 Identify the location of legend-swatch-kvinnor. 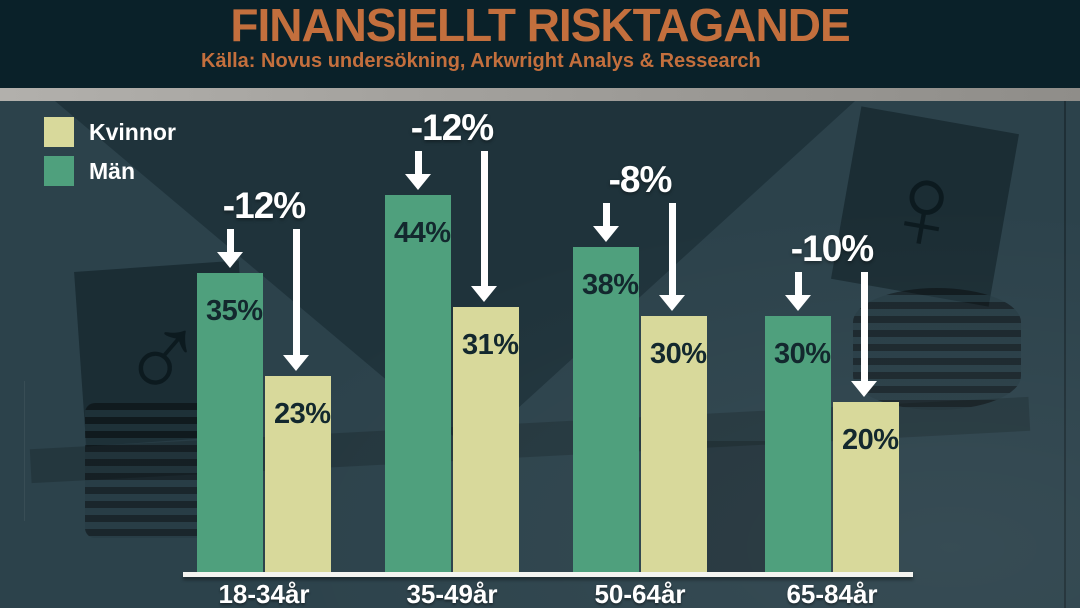
(59, 132).